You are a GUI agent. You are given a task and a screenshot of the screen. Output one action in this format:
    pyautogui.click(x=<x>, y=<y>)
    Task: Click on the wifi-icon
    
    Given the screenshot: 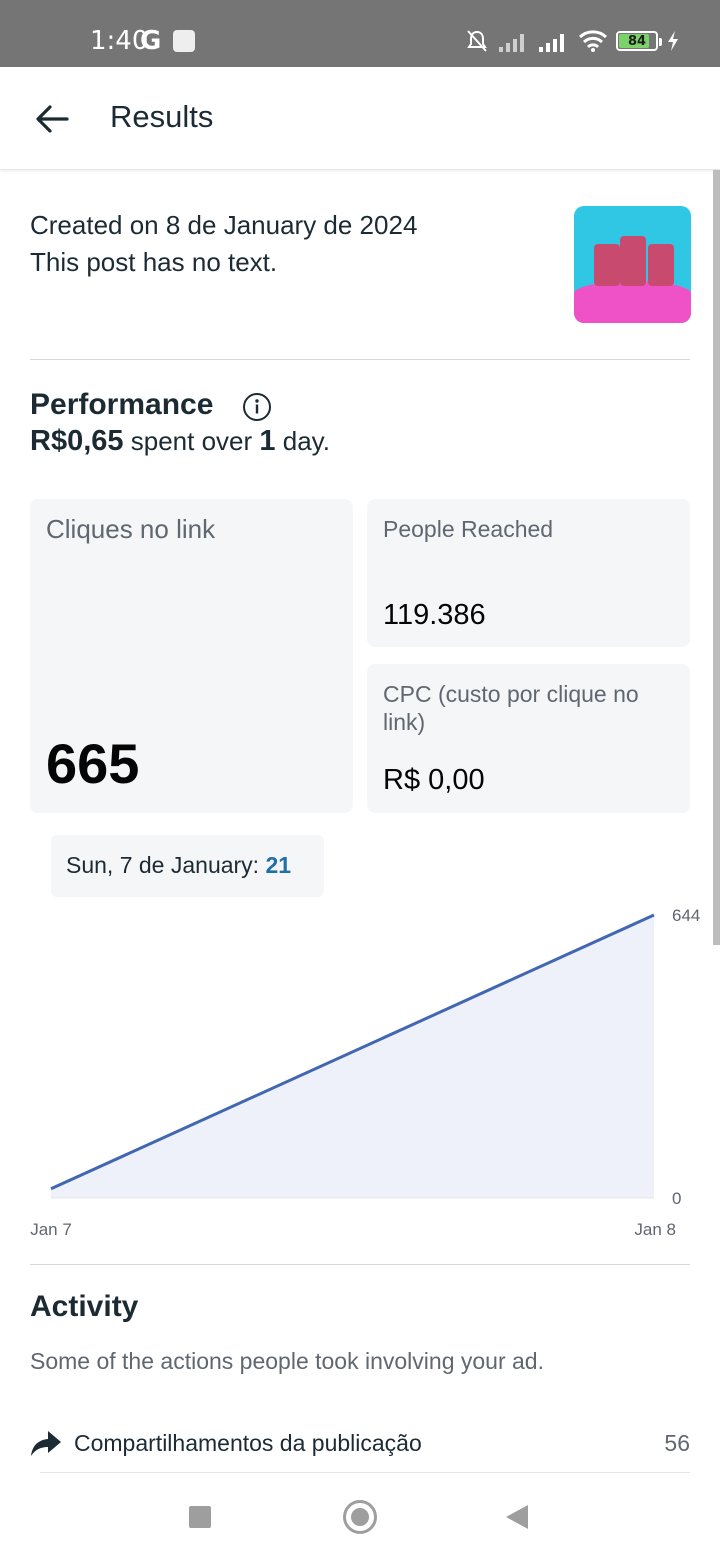 What is the action you would take?
    pyautogui.click(x=593, y=41)
    